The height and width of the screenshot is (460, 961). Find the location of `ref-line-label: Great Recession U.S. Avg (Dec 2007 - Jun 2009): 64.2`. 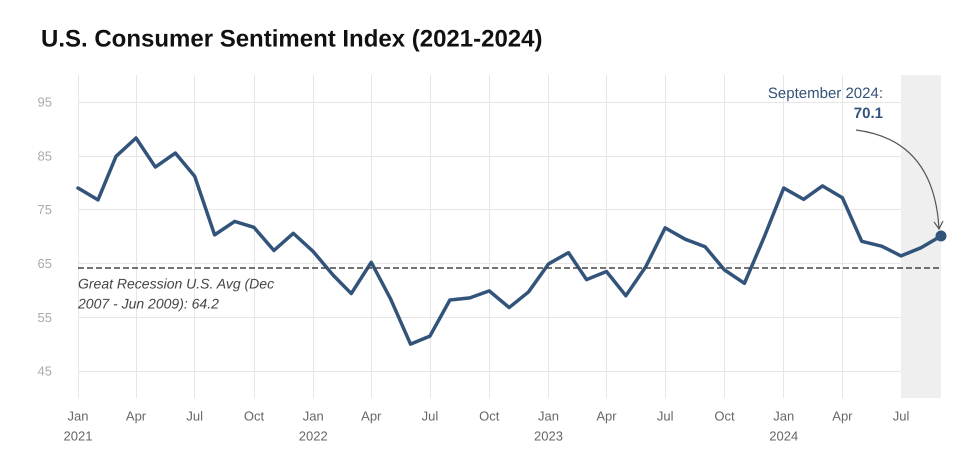

ref-line-label: Great Recession U.S. Avg (Dec 2007 - Jun 2009): 64.2 is located at coordinates (177, 294).